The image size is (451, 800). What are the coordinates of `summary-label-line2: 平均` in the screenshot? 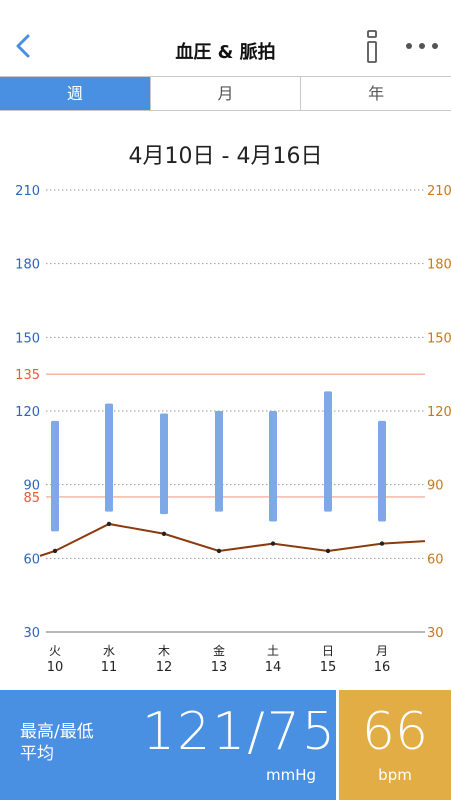 It's located at (37, 754).